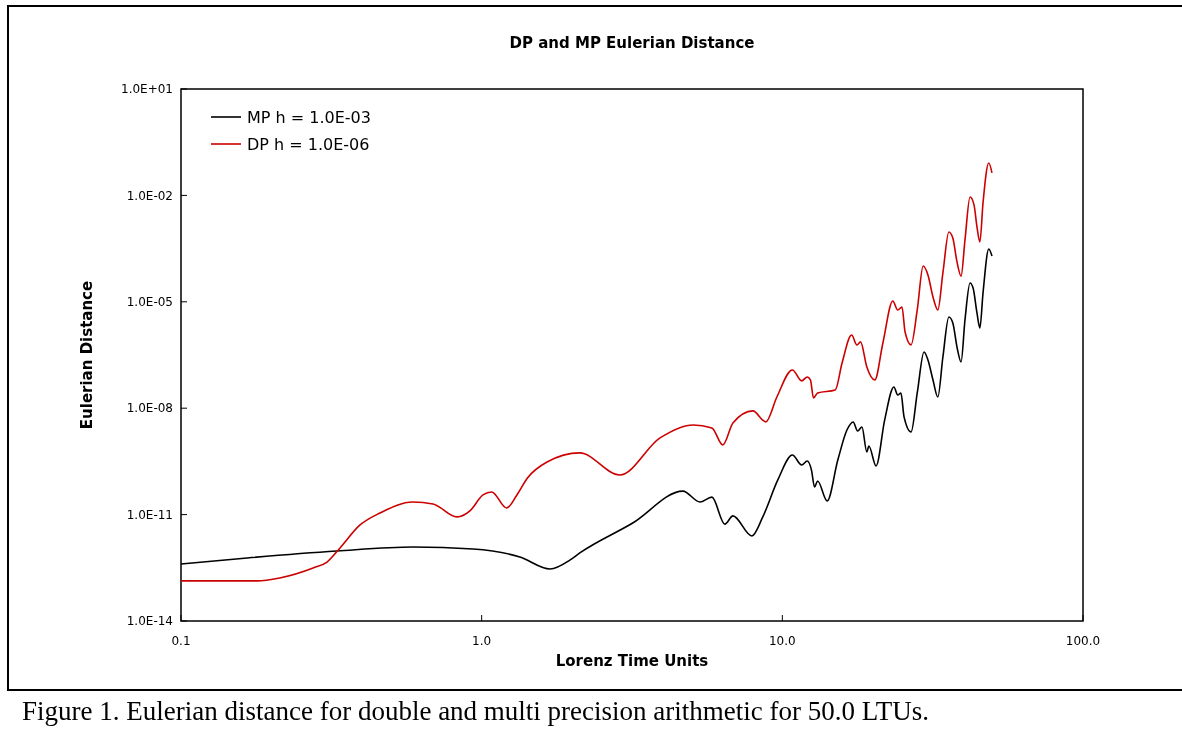 Image resolution: width=1182 pixels, height=730 pixels. Describe the element at coordinates (632, 661) in the screenshot. I see `x-axis-title: Lorenz Time Units` at that location.